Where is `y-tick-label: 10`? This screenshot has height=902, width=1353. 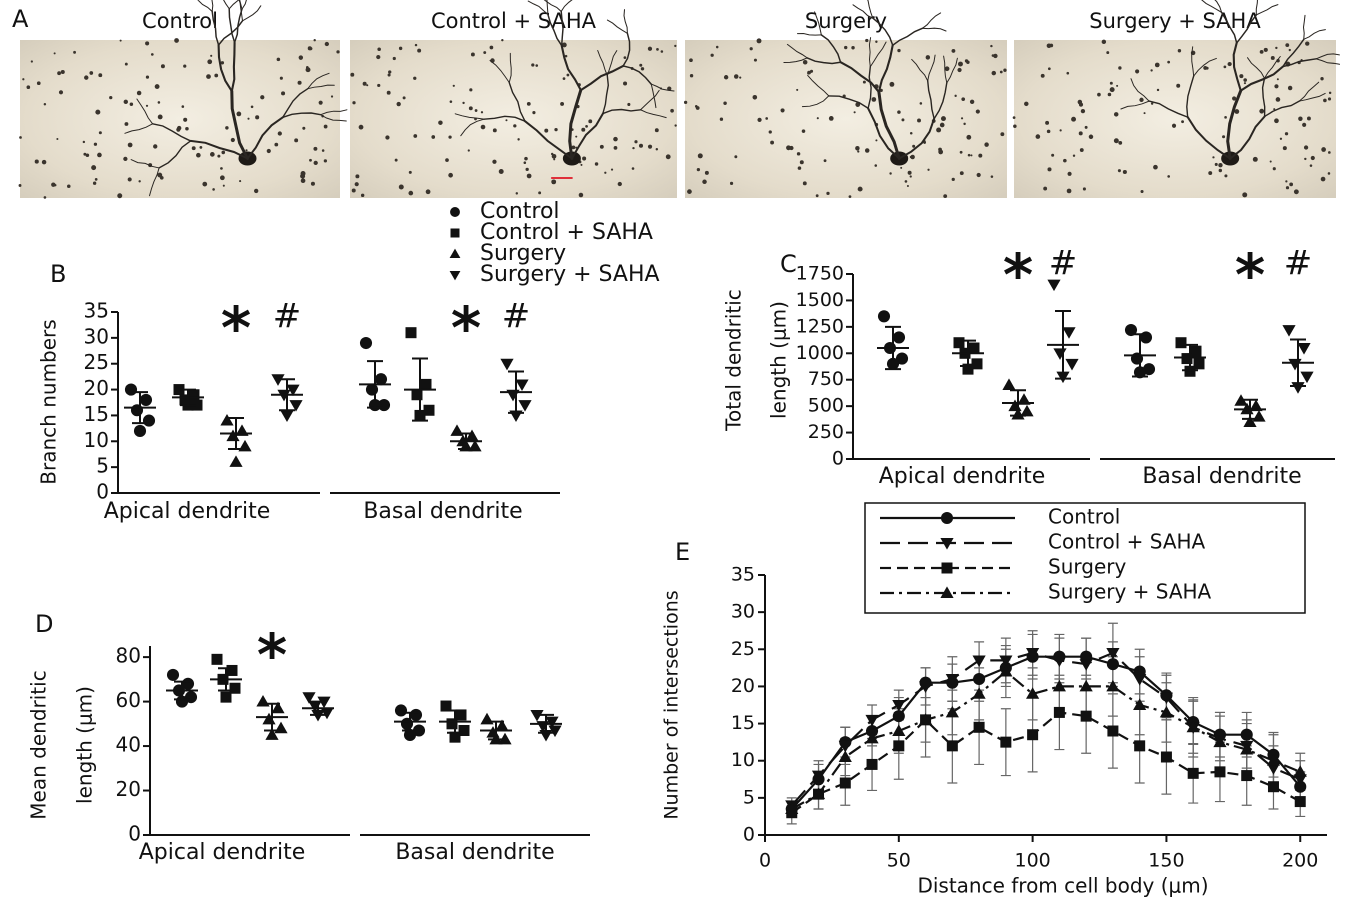 y-tick-label: 10 is located at coordinates (96, 440).